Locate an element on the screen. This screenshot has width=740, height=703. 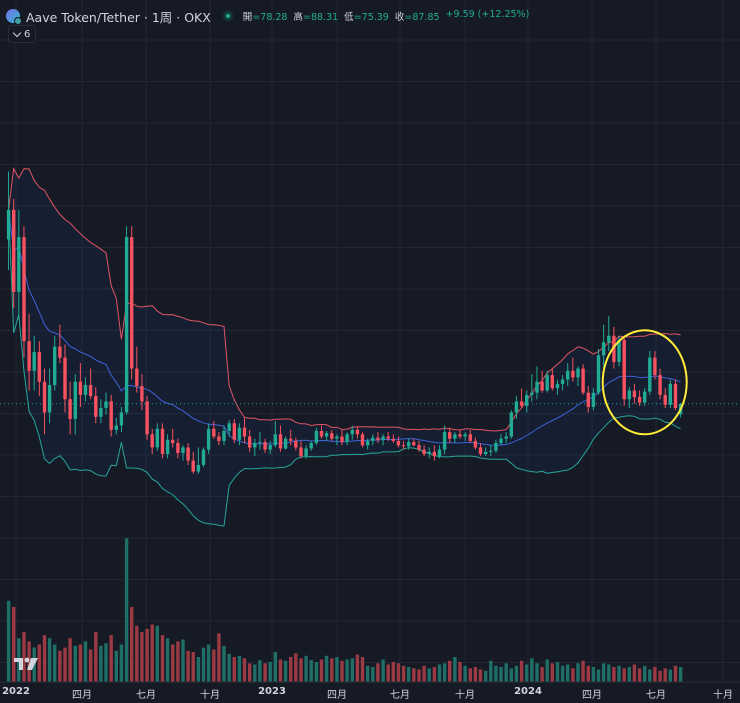
indicator-count: 6 is located at coordinates (27, 34).